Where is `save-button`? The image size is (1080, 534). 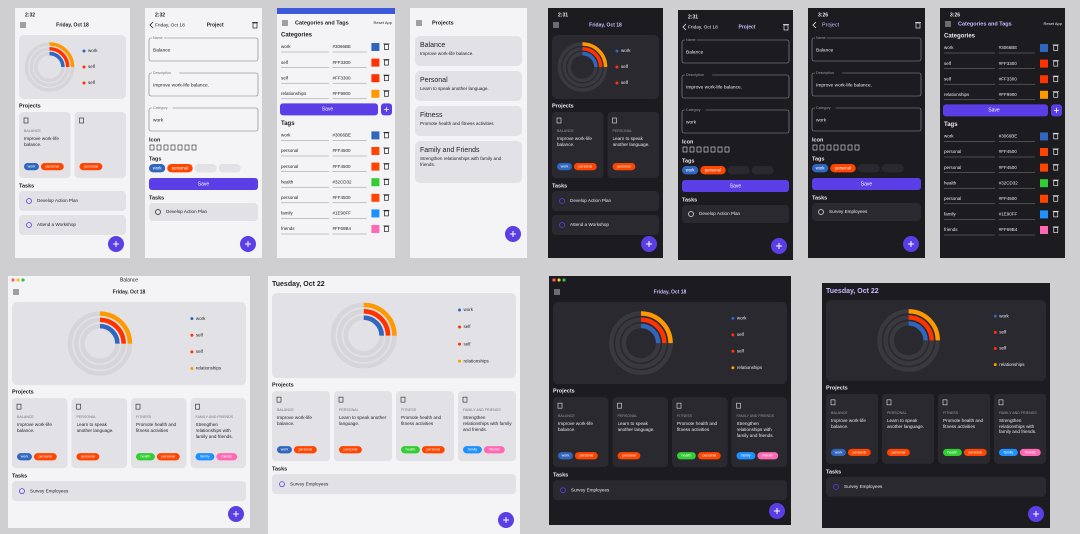
save-button is located at coordinates (995, 110).